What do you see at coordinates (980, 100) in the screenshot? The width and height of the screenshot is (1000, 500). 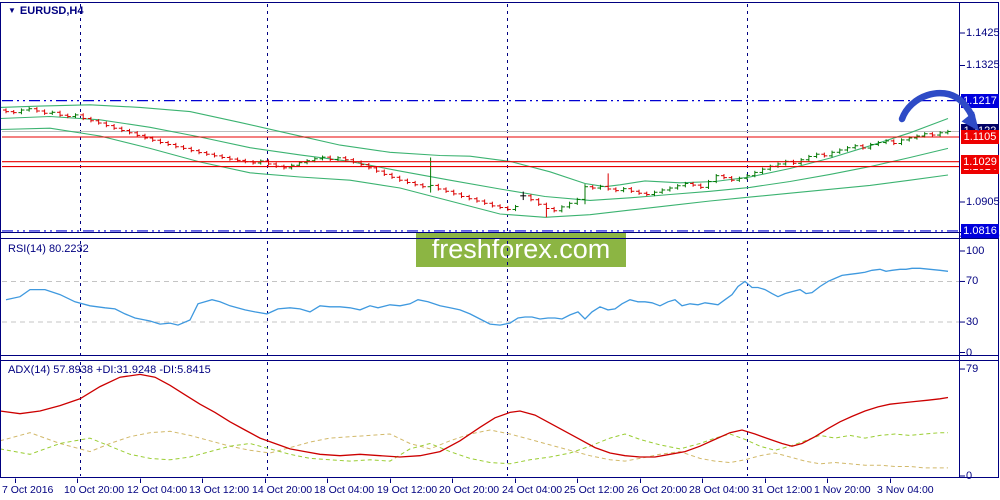 I see `price-level-badge: 1.1217` at bounding box center [980, 100].